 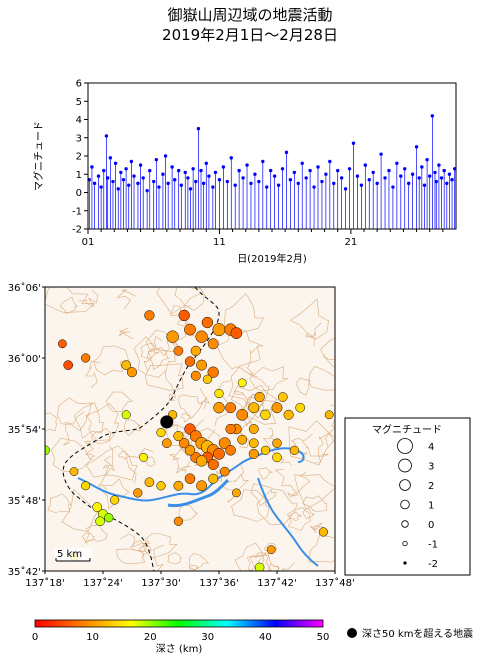 I want to click on x-tick-label: 01, so click(x=88, y=242).